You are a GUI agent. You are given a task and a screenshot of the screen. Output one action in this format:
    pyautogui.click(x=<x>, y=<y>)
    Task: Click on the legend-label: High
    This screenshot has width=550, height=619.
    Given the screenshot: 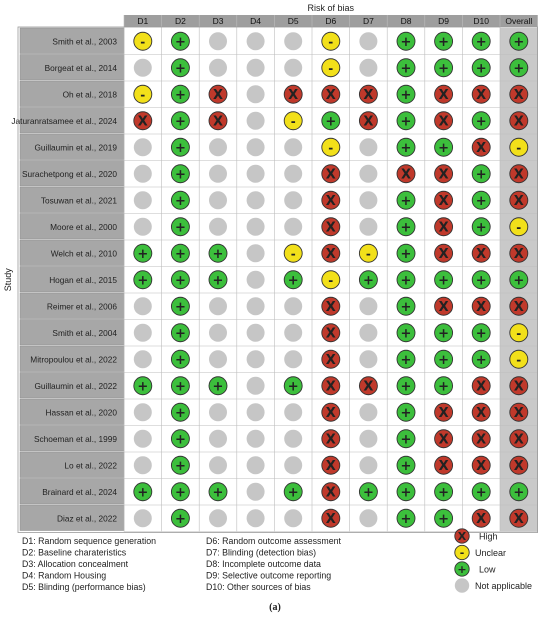 What is the action you would take?
    pyautogui.click(x=488, y=536)
    